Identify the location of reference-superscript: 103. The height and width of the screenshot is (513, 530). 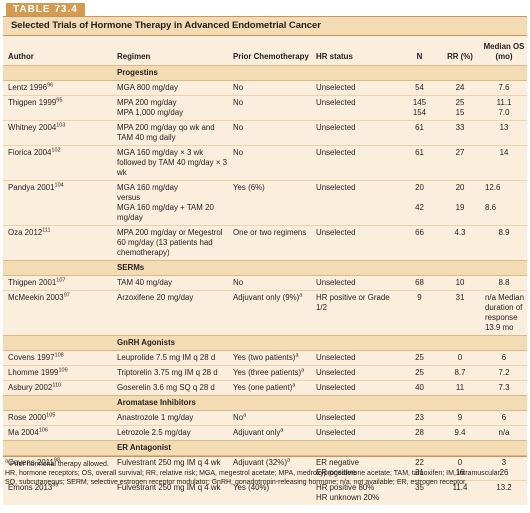
(61, 124).